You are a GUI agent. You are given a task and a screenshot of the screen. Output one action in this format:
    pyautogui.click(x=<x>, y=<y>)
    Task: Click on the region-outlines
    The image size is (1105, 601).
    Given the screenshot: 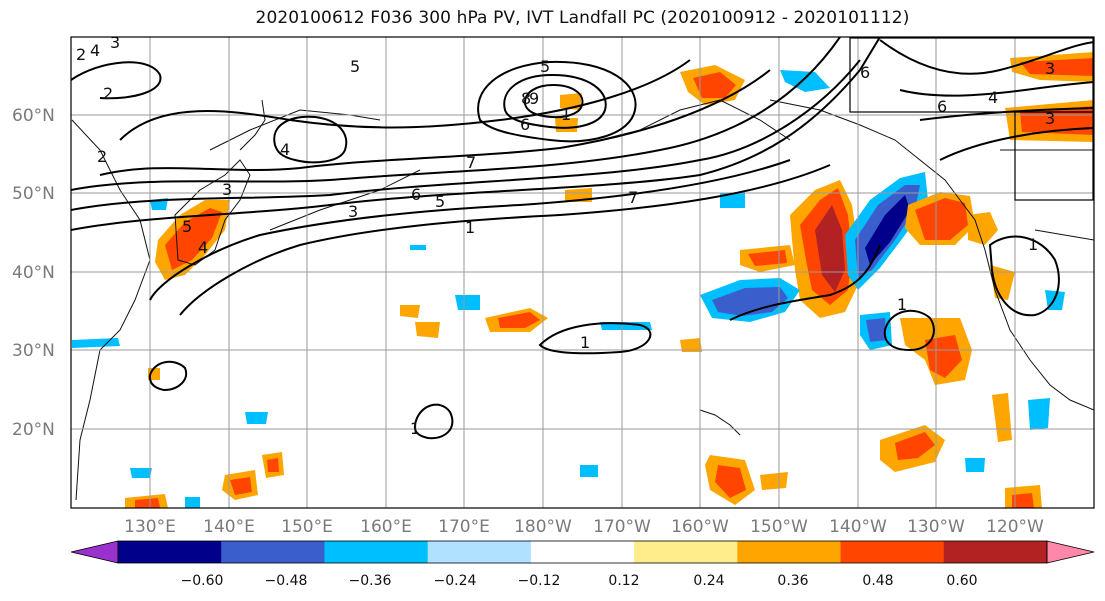 What is the action you would take?
    pyautogui.click(x=971, y=119)
    